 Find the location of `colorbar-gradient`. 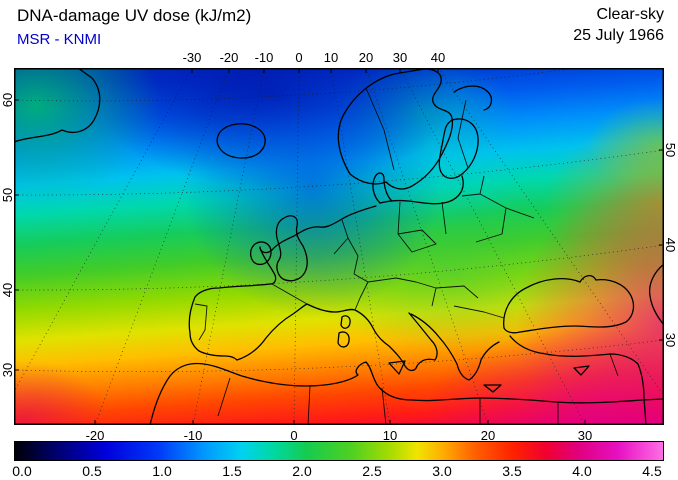

colorbar-gradient is located at coordinates (339, 451).